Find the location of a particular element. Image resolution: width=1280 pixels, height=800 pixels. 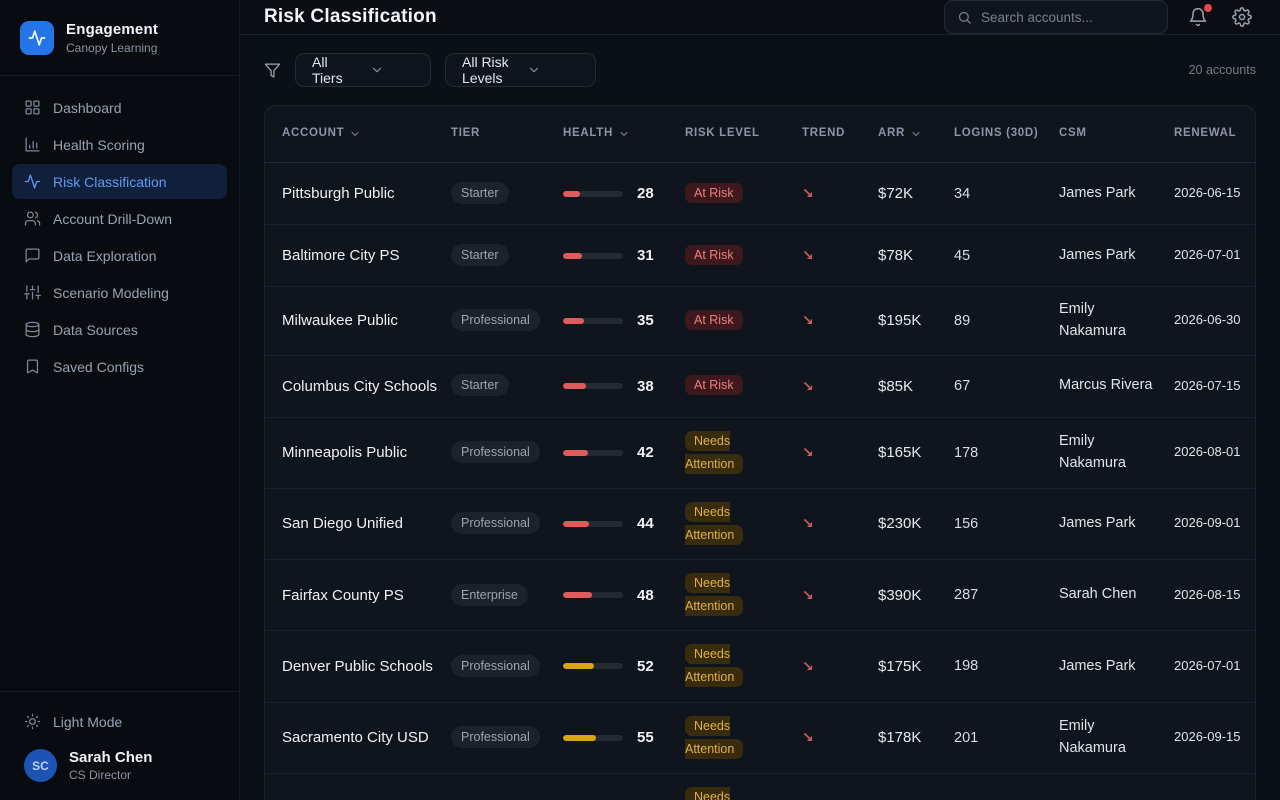

column-header-health: HEALTH is located at coordinates (624, 134).